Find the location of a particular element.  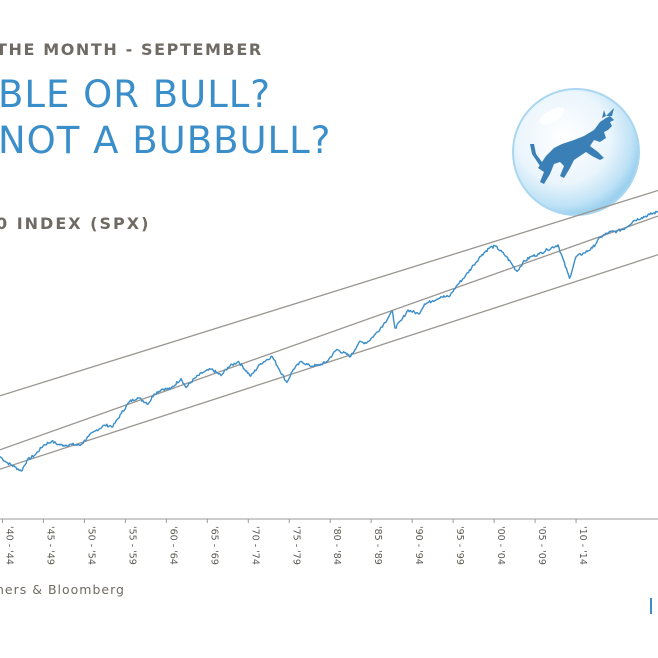

x-tick-label: '60 - '64 is located at coordinates (172, 545).